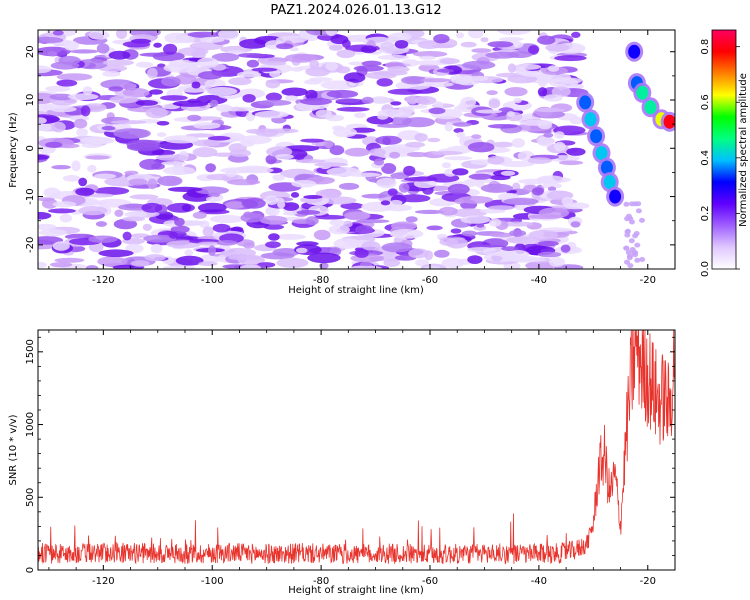 The height and width of the screenshot is (600, 750). What do you see at coordinates (30, 497) in the screenshot?
I see `y-tick-label: 500` at bounding box center [30, 497].